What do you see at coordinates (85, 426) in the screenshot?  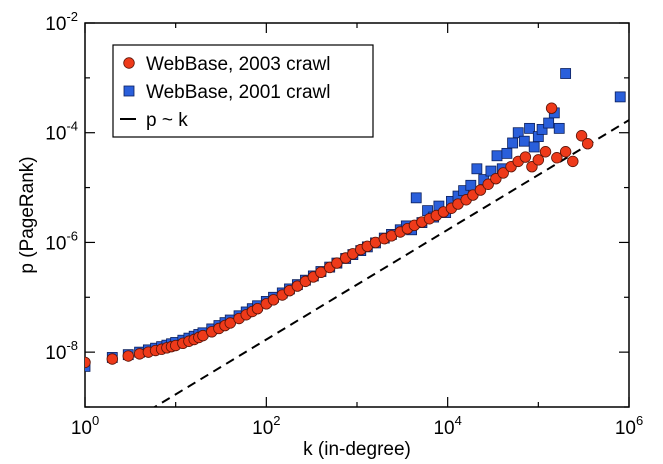 I see `x-tick-label: 10⁰` at bounding box center [85, 426].